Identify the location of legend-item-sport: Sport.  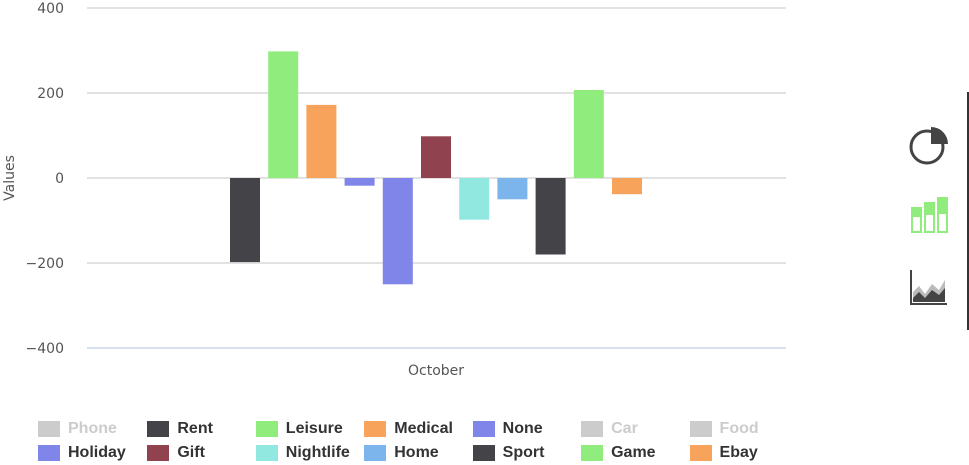
(520, 453).